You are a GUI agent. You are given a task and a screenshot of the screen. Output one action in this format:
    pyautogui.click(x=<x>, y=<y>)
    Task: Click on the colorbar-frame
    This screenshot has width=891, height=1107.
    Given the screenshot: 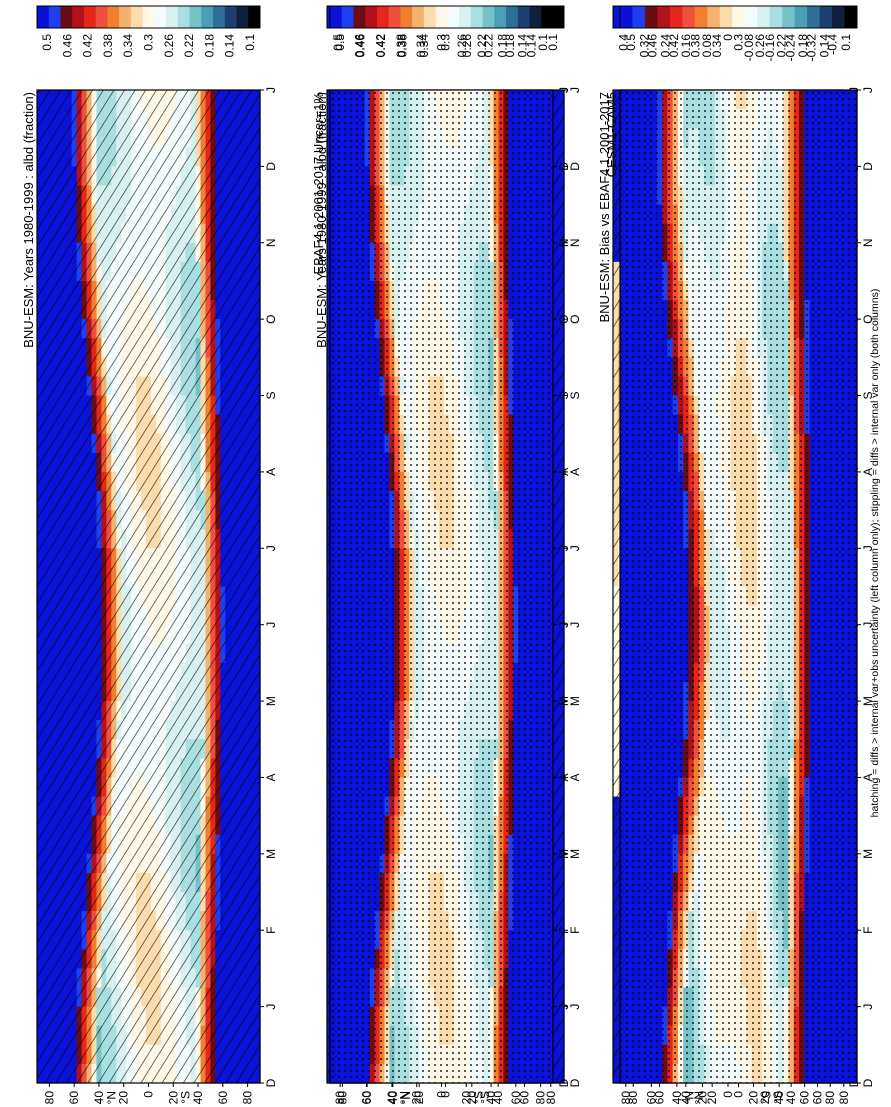 What is the action you would take?
    pyautogui.click(x=148, y=17)
    